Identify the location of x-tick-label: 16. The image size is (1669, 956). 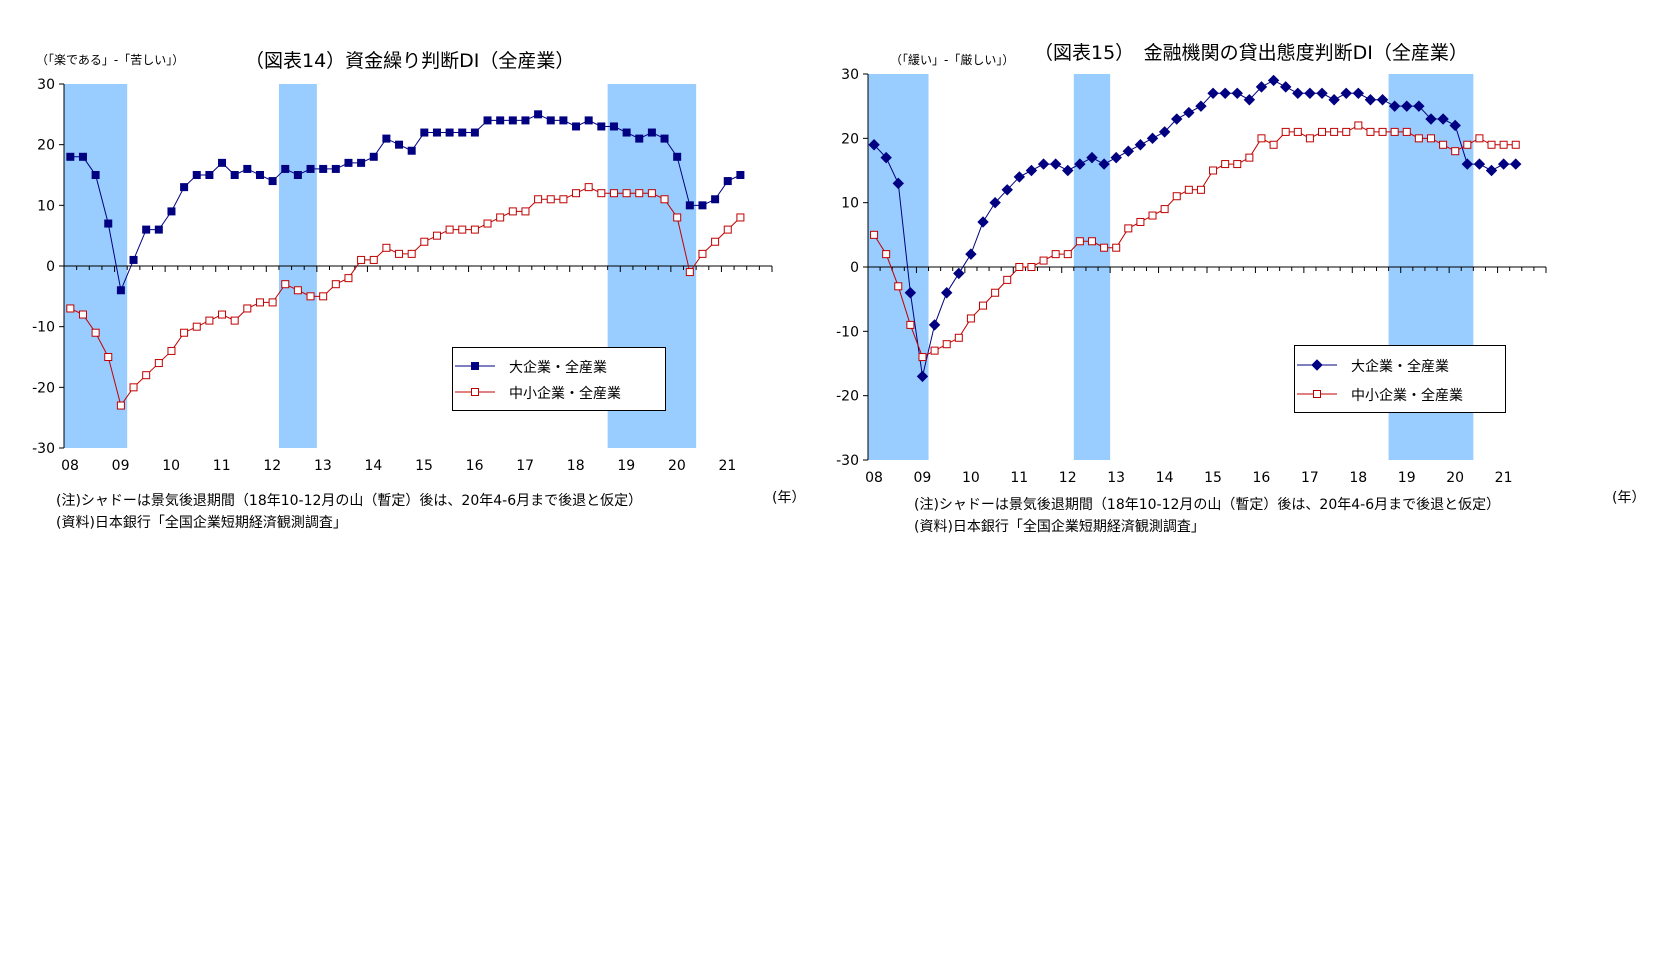
(475, 466).